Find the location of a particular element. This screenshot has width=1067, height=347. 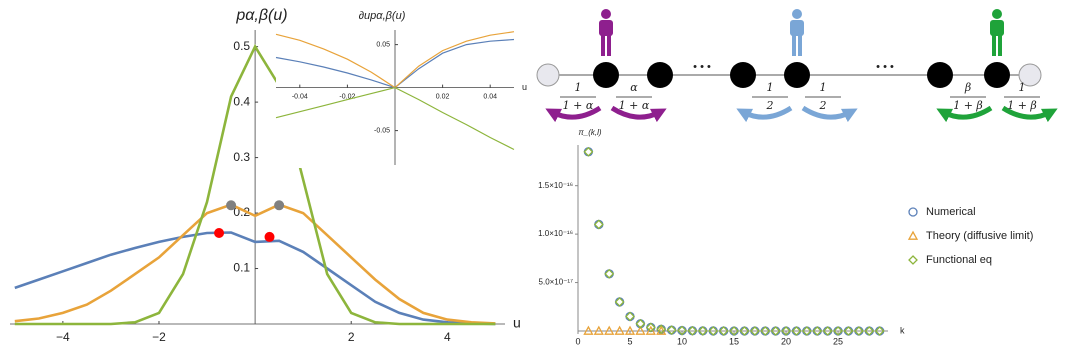

fraction-denominator: 1 + α is located at coordinates (634, 105).